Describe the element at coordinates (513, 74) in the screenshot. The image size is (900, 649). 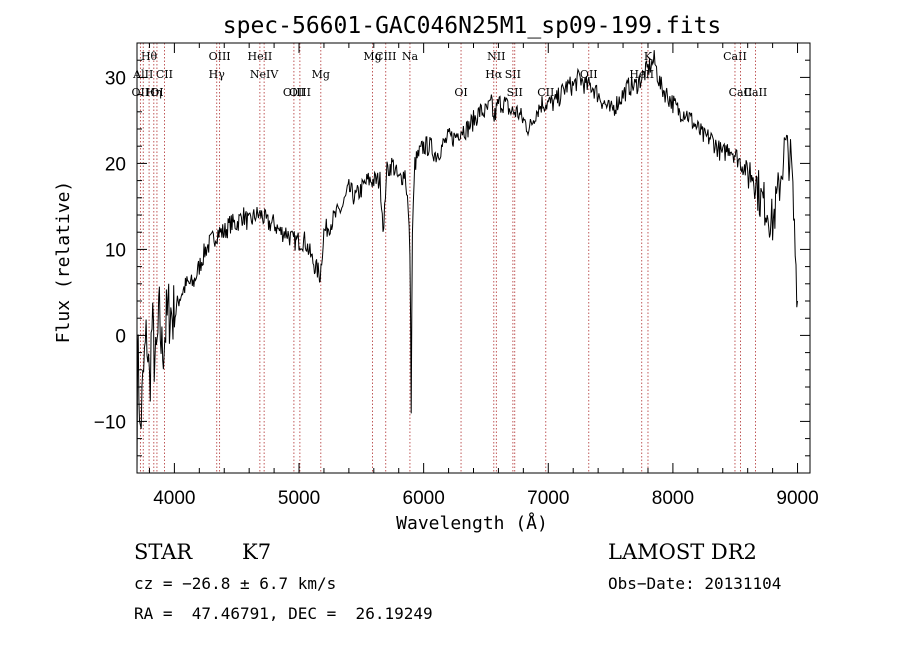
I see `marker-label-19: SII` at that location.